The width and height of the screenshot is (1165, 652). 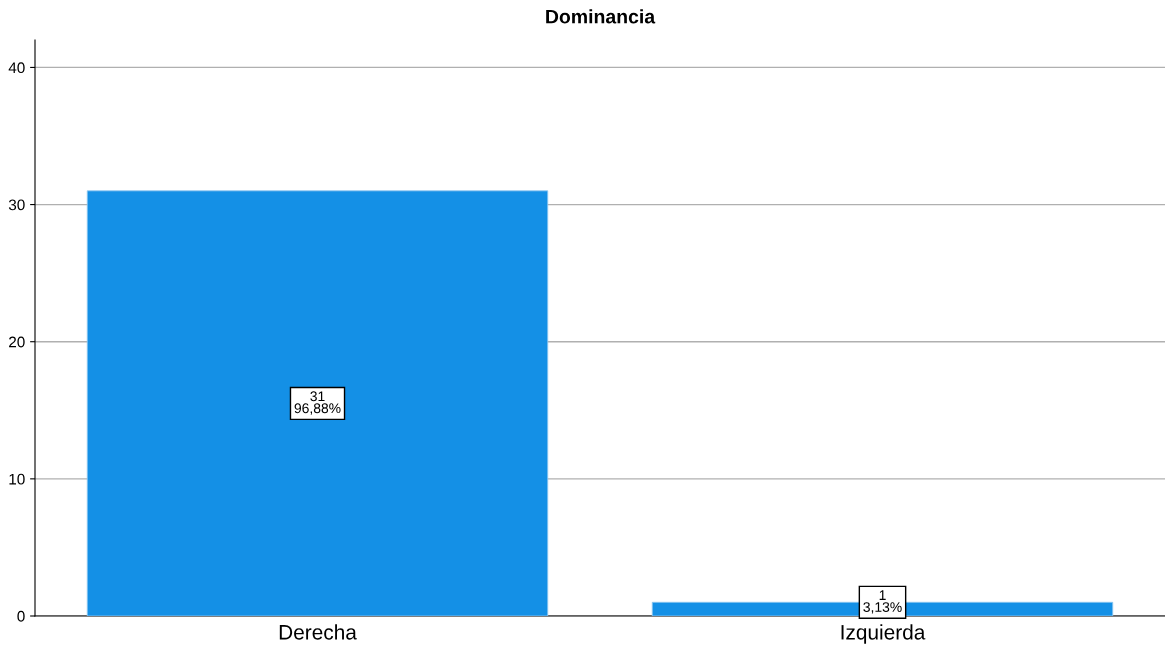 What do you see at coordinates (883, 634) in the screenshot?
I see `x-tick-label: Izquierda` at bounding box center [883, 634].